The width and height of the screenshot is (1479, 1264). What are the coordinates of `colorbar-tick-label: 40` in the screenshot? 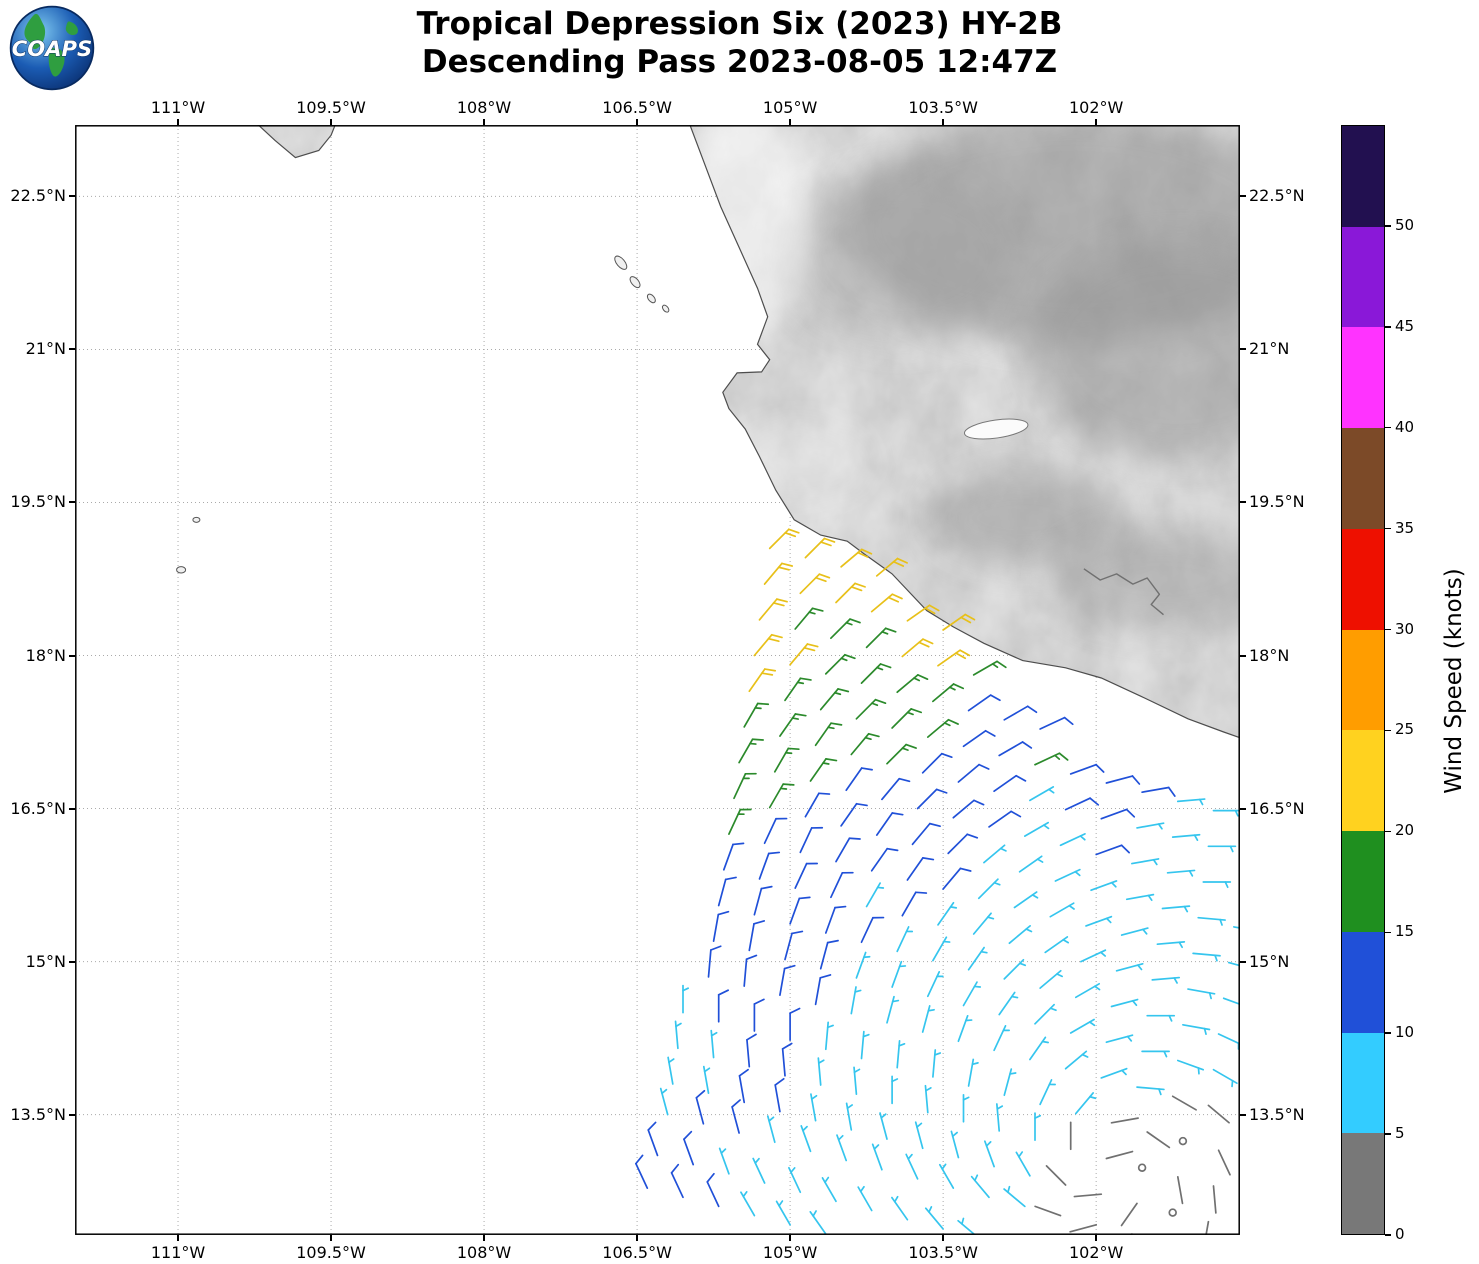 It's located at (1405, 426).